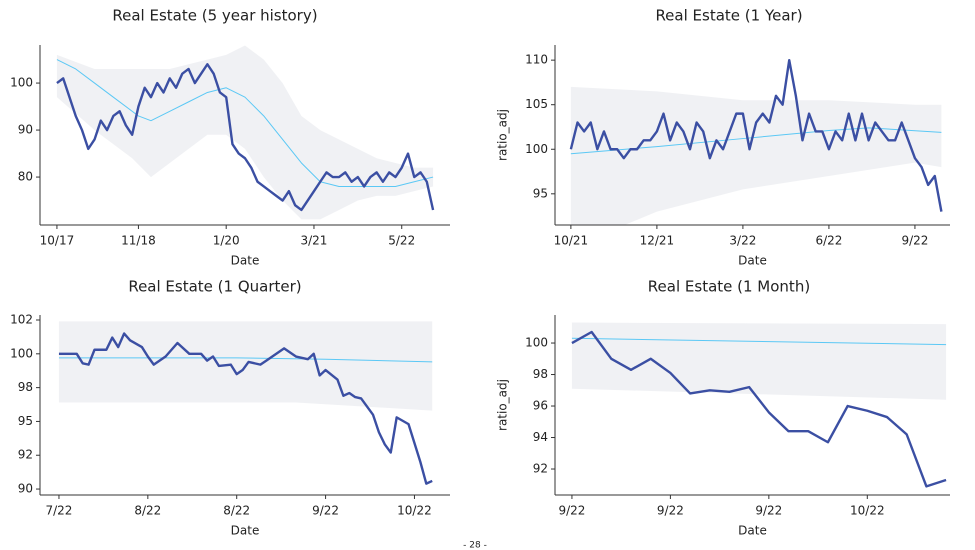 The height and width of the screenshot is (550, 975). I want to click on chart-title: Real Estate (1 Month), so click(729, 287).